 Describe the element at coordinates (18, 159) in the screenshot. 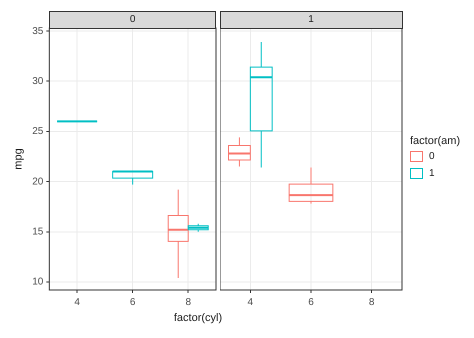

I see `y-axis-title: mpg` at that location.